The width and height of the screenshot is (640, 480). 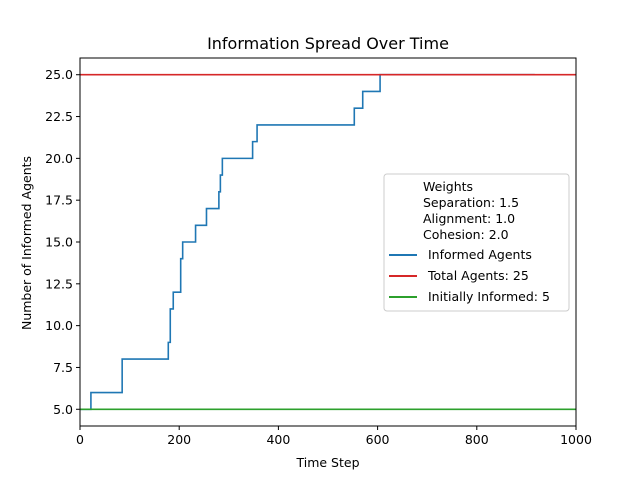 What do you see at coordinates (26, 243) in the screenshot?
I see `y-axis-label: Number of Informed Agents` at bounding box center [26, 243].